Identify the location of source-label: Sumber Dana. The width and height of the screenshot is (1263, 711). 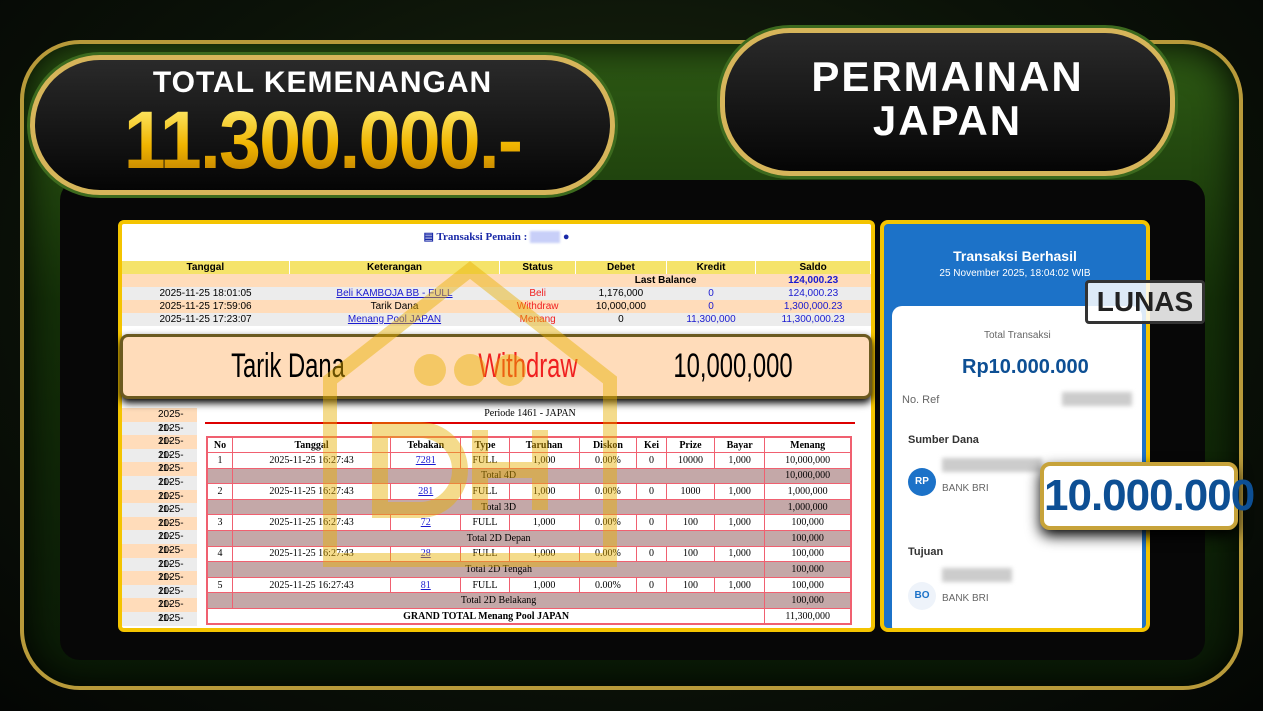
(943, 440).